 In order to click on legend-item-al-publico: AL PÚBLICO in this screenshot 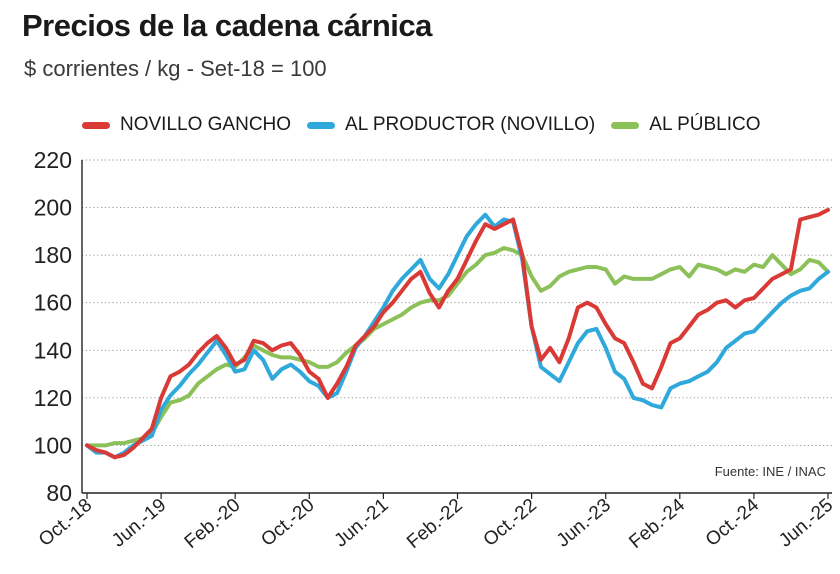, I will do `click(686, 125)`.